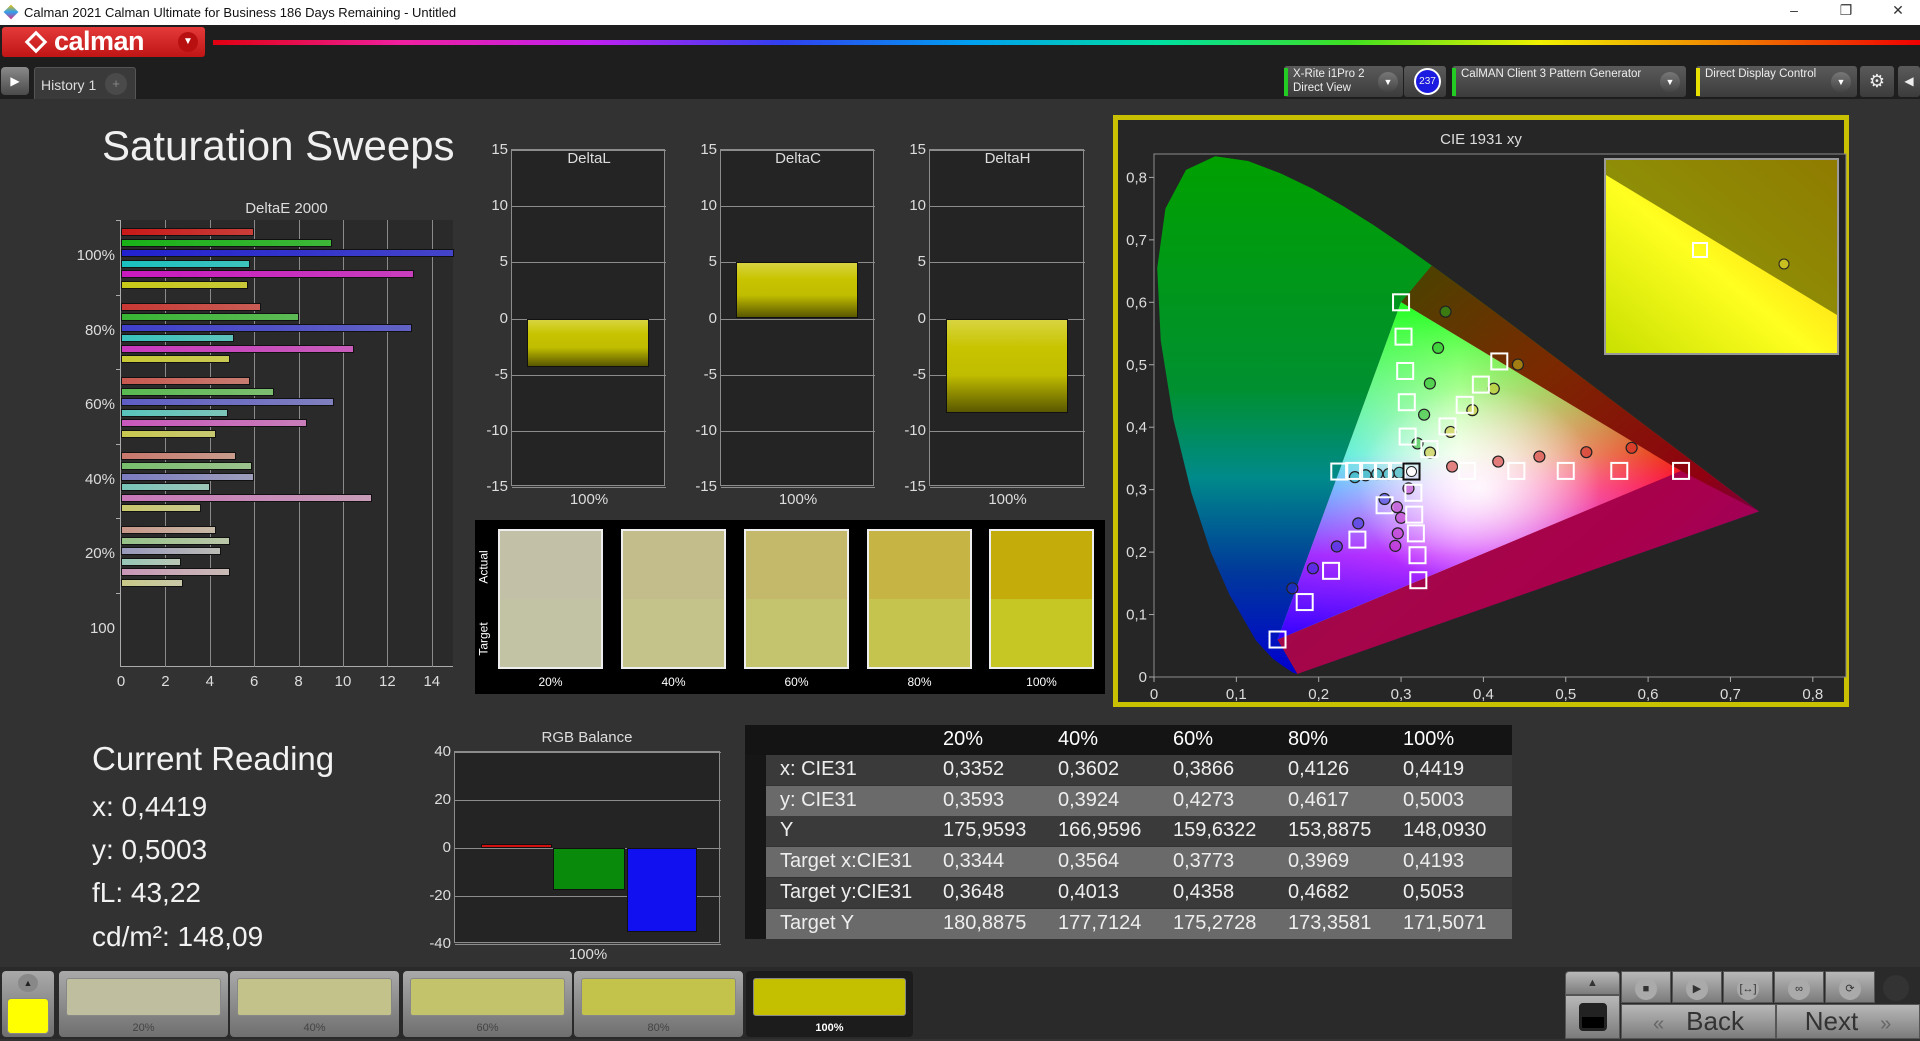  Describe the element at coordinates (1434, 799) in the screenshot. I see `cell-value: 0,5003` at that location.